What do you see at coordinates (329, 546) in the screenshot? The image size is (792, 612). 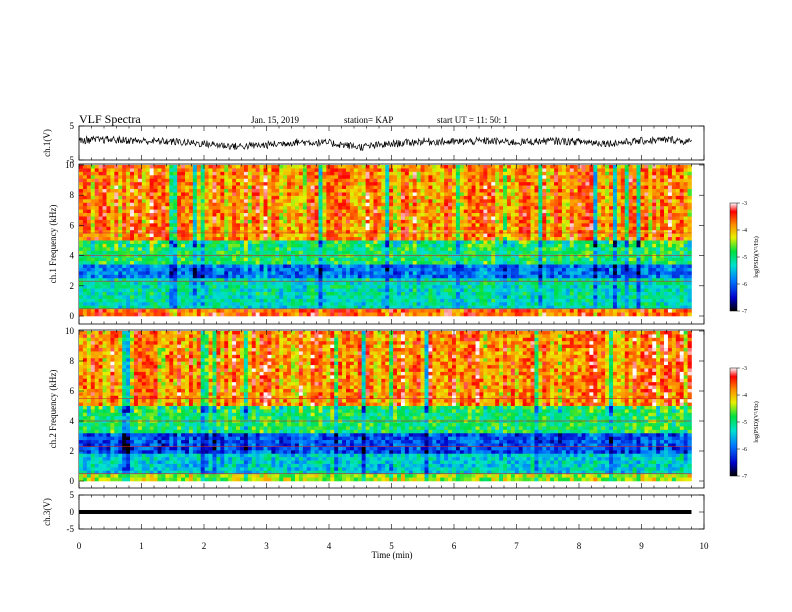 I see `x-tick-label: 4` at bounding box center [329, 546].